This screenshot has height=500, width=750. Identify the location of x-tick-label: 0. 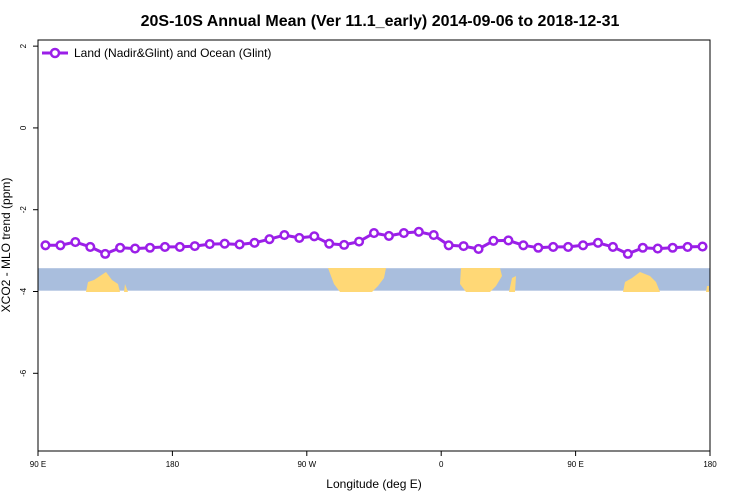
(441, 464).